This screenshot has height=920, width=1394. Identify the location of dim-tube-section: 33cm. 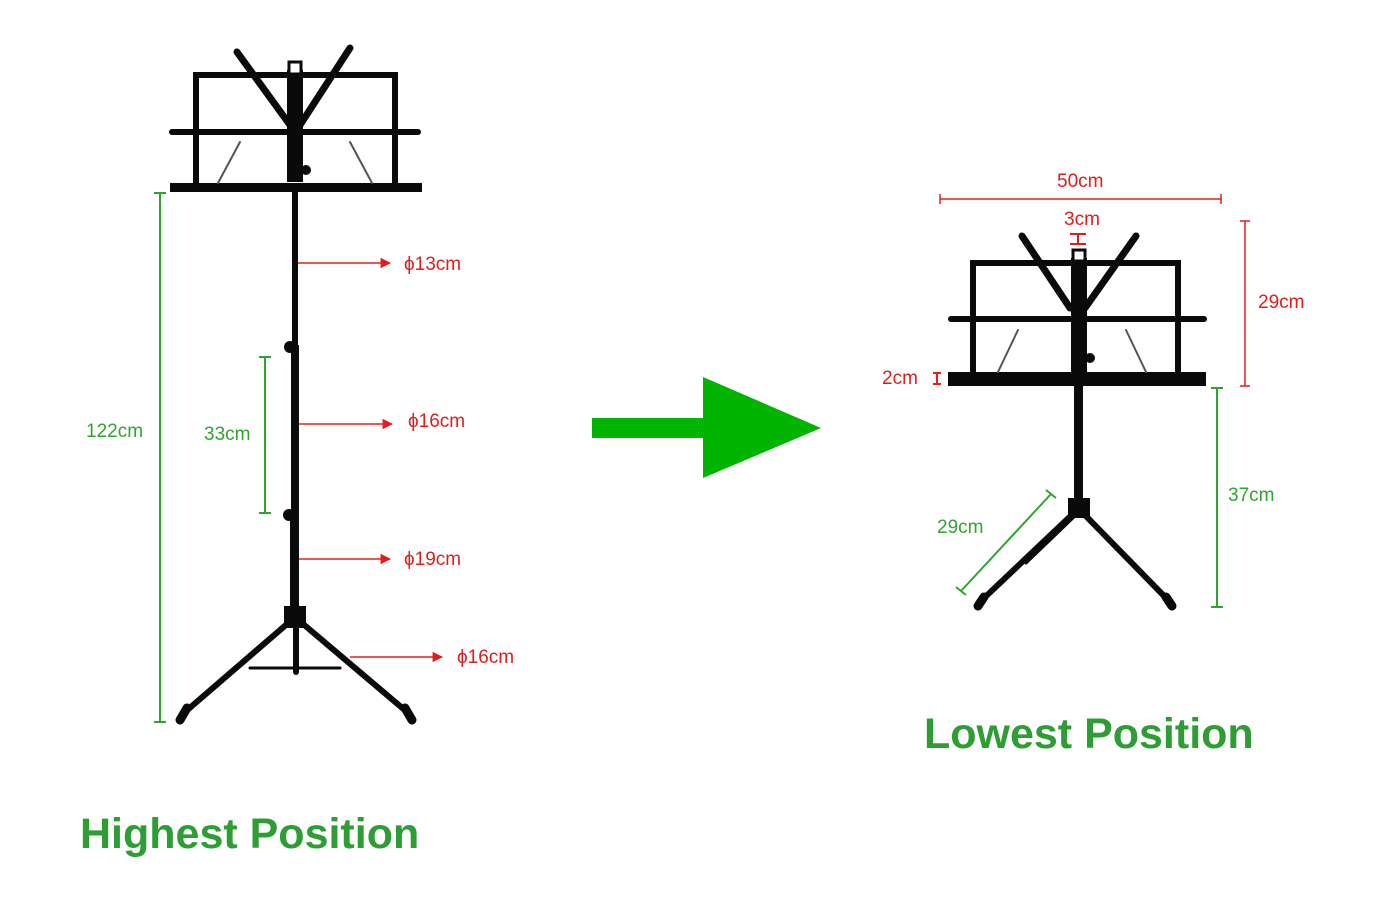
(237, 435).